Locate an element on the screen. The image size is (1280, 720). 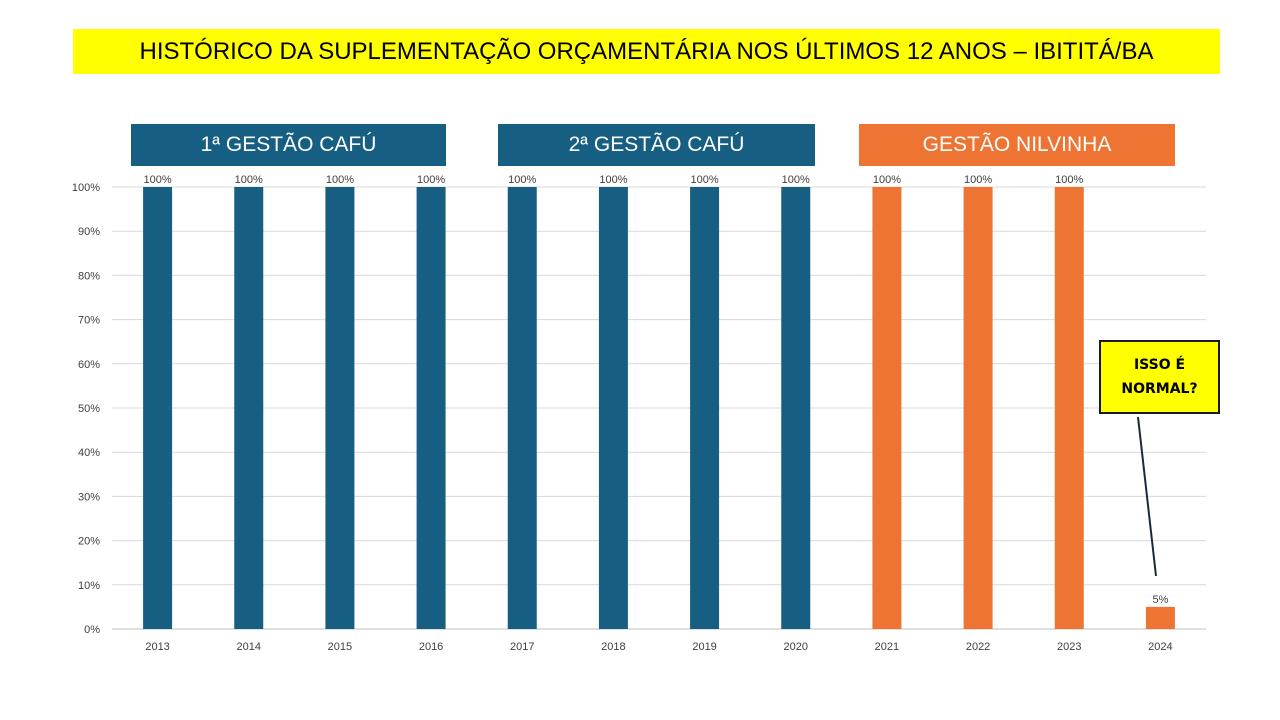
y-tick-label: 10% is located at coordinates (89, 586).